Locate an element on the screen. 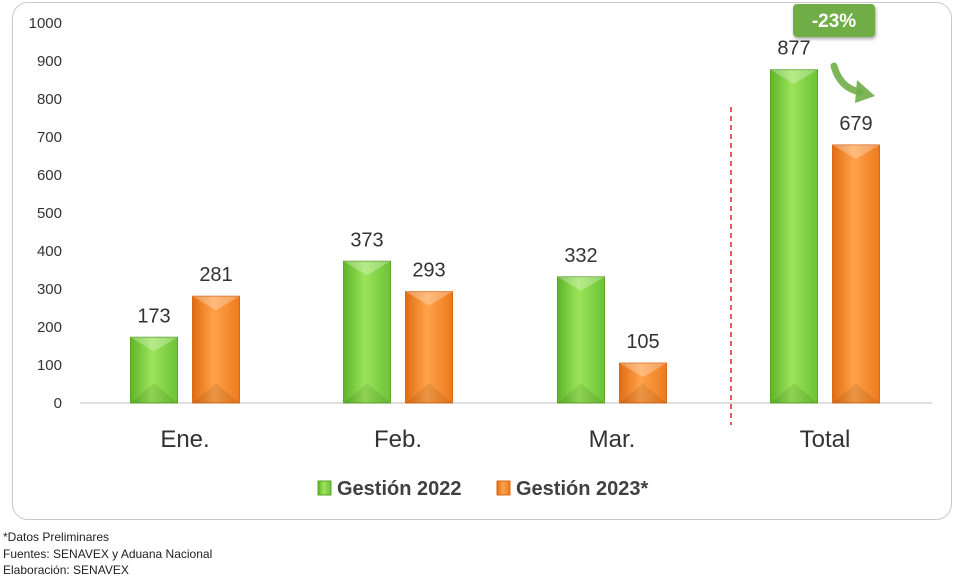 Image resolution: width=963 pixels, height=584 pixels. x-tick-label: Feb. is located at coordinates (398, 439).